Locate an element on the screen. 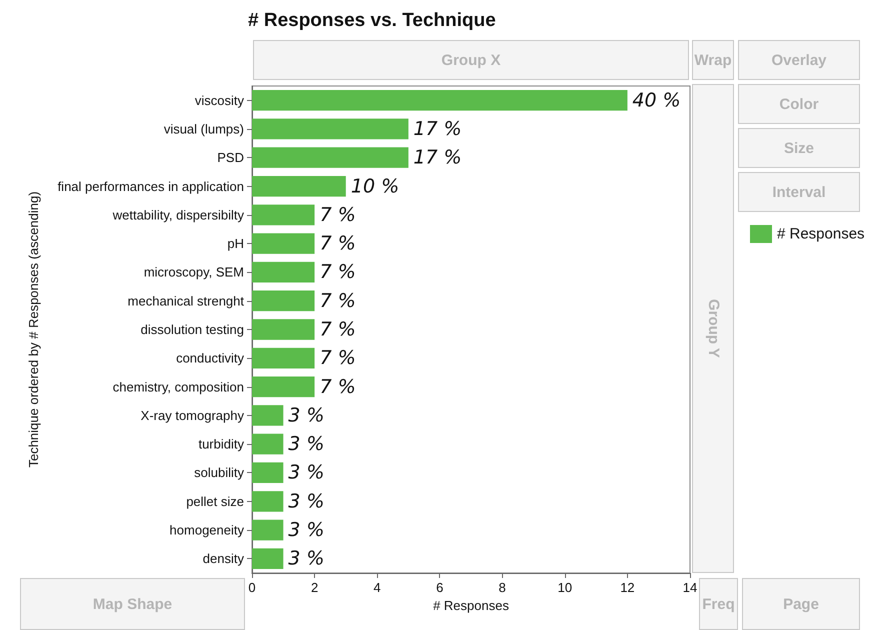  x-tick-label: 10 is located at coordinates (565, 587).